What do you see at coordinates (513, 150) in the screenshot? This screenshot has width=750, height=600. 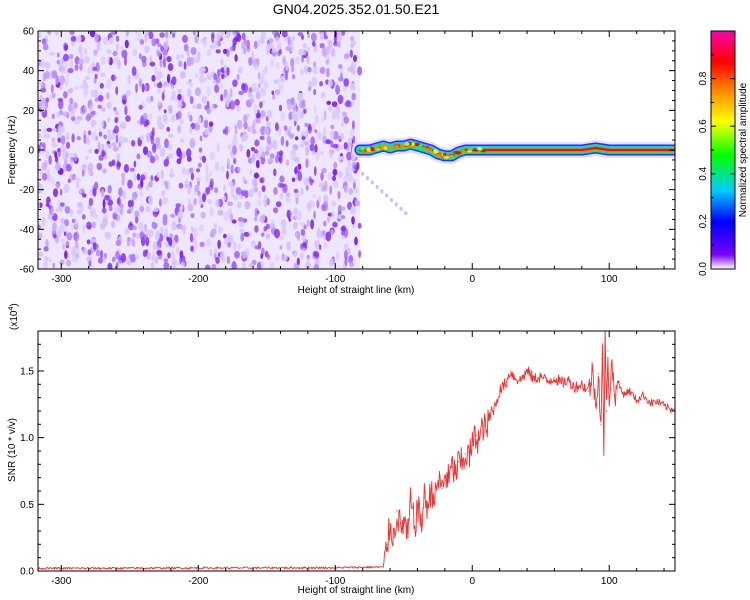 I see `spectrogram-signal-band` at bounding box center [513, 150].